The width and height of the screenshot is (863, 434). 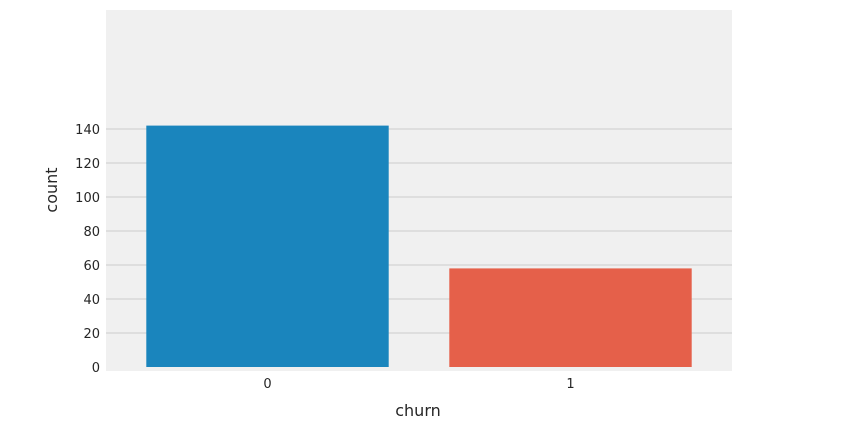 I want to click on y-tick-label: 140, so click(x=87, y=130).